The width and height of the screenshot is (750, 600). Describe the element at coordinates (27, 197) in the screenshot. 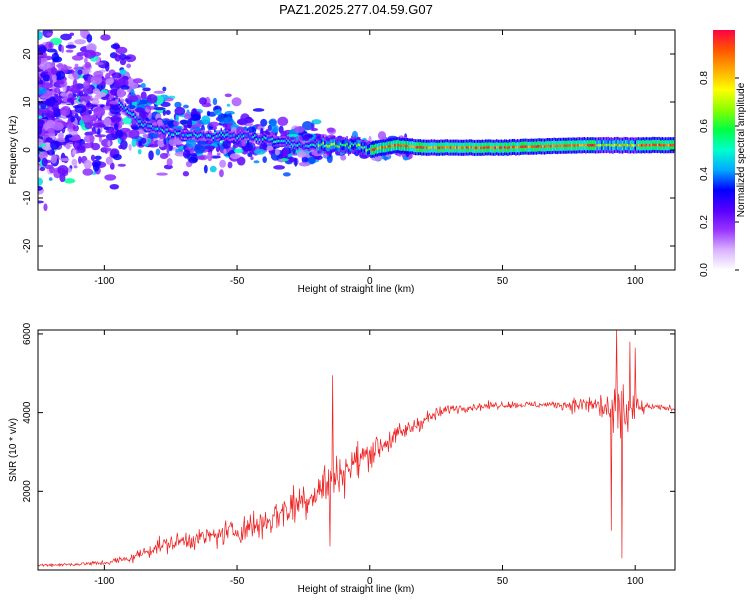

I see `y-tick-label: -10` at that location.